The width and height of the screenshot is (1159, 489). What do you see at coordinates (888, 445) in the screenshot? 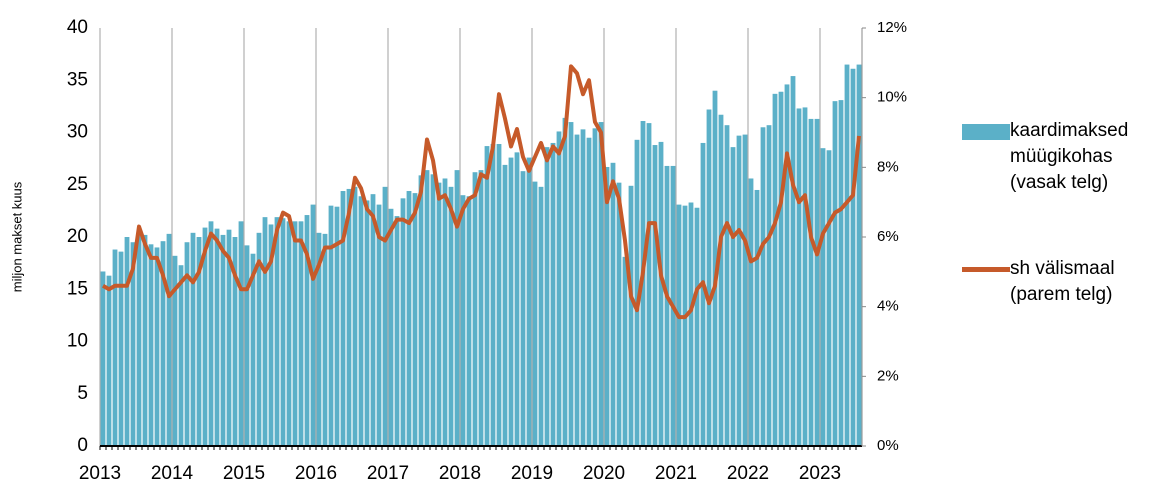
I see `y2-tick-label: 0%` at bounding box center [888, 445].